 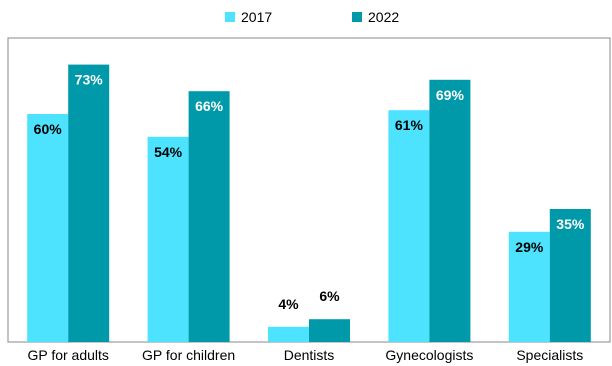 I want to click on data-label: 29%, so click(x=529, y=247).